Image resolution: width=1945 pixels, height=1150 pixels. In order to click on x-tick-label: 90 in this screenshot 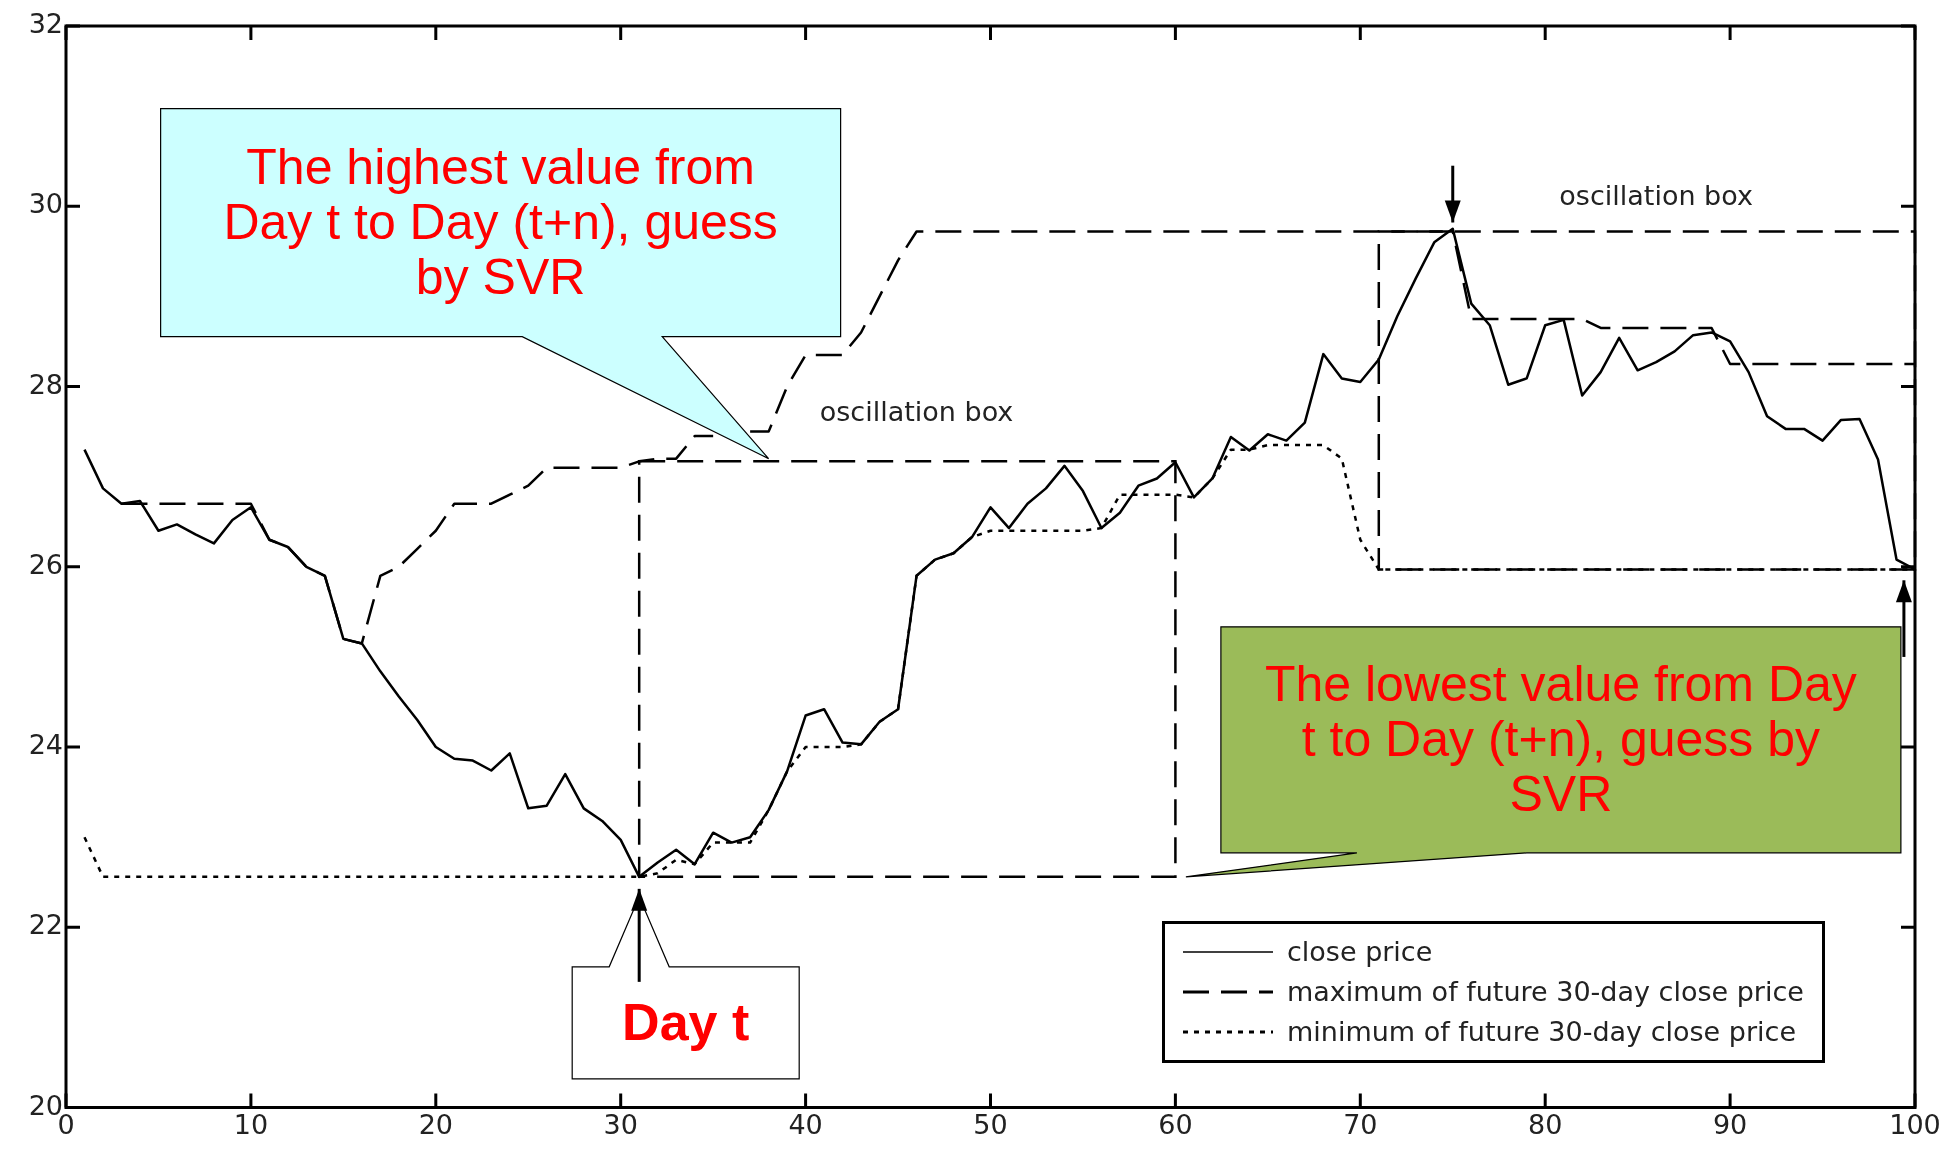, I will do `click(1730, 1124)`.